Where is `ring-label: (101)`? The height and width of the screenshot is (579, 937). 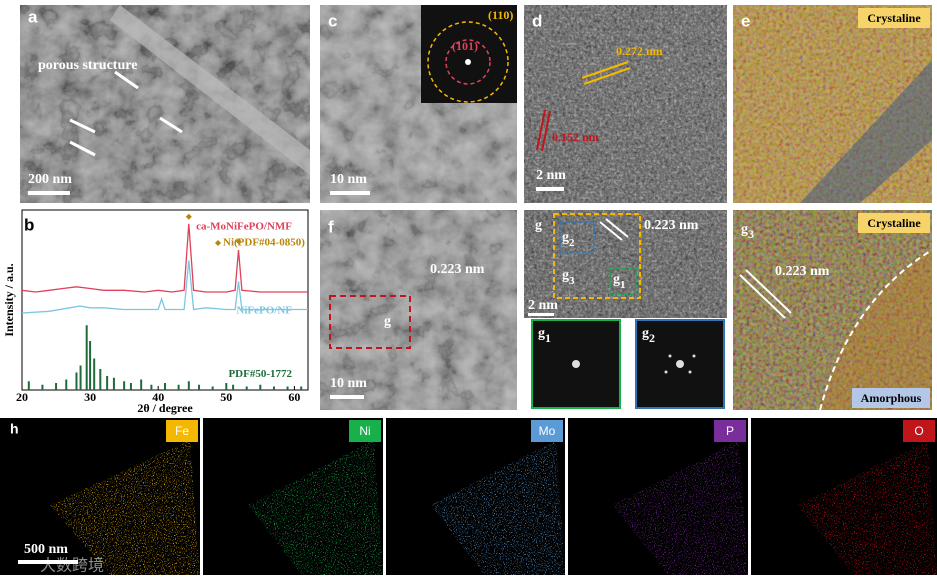
ring-label: (101) is located at coordinates (465, 46).